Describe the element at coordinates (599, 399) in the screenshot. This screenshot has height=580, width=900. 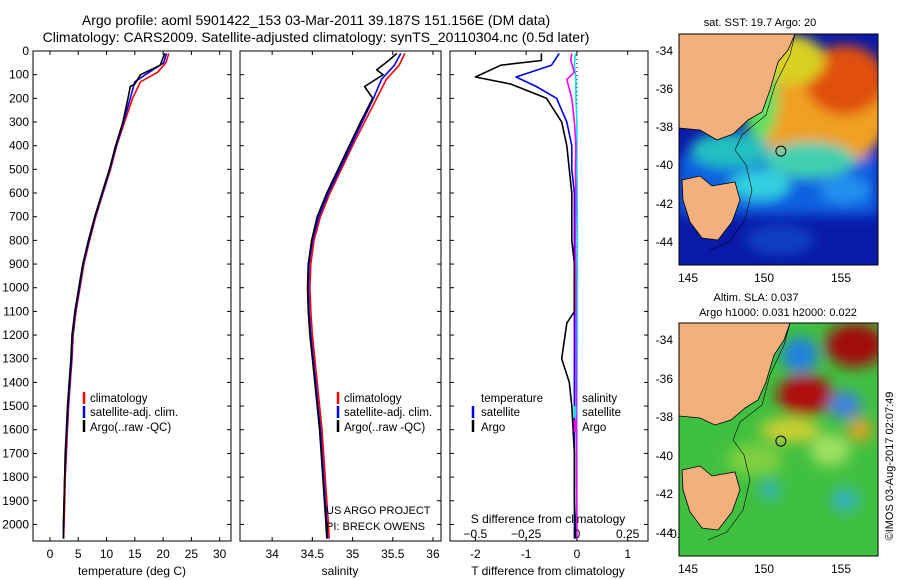
I see `legend-salinity-title: salinity` at that location.